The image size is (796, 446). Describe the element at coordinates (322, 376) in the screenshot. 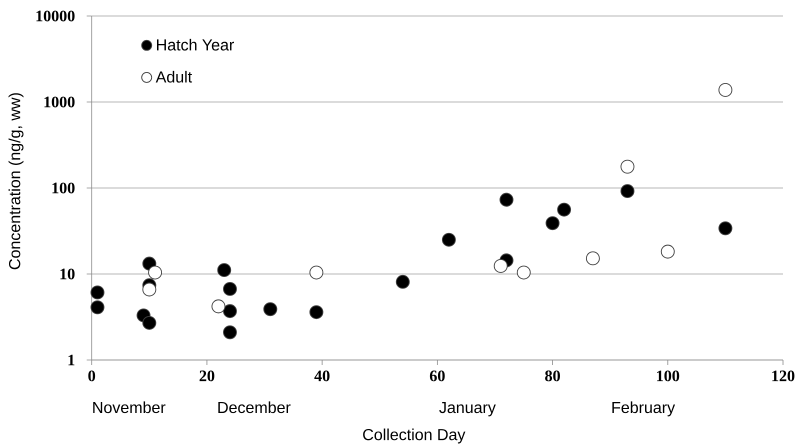

I see `x-tick-label: 40` at that location.